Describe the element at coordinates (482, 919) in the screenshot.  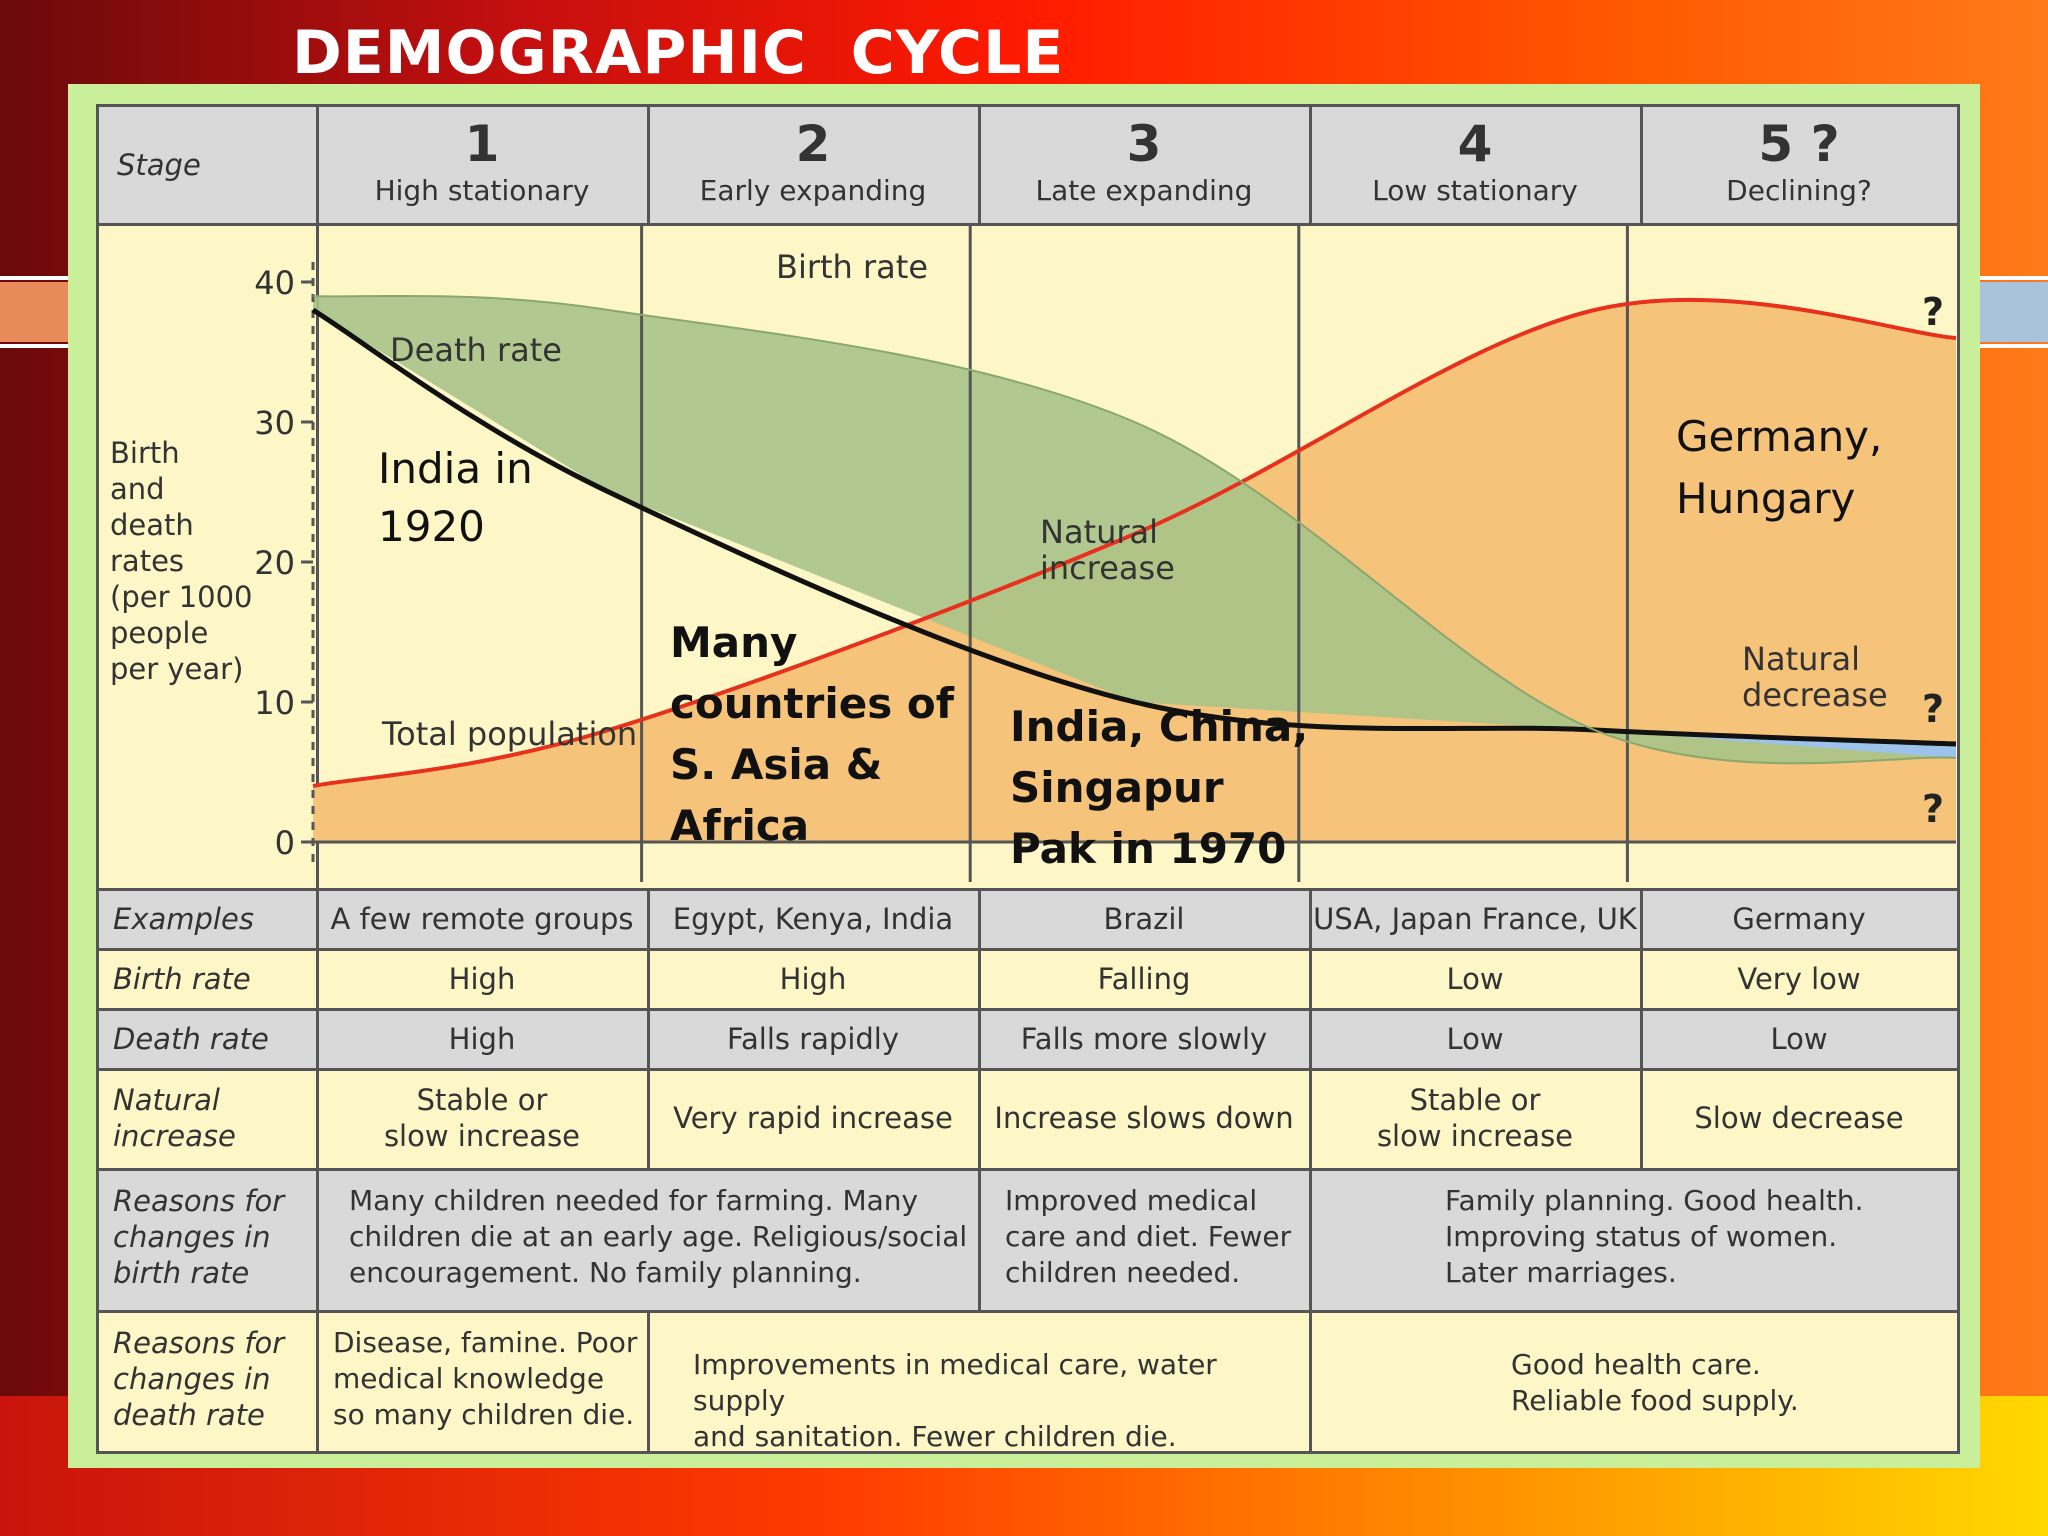
I see `examples-cell: A few remote groups` at that location.